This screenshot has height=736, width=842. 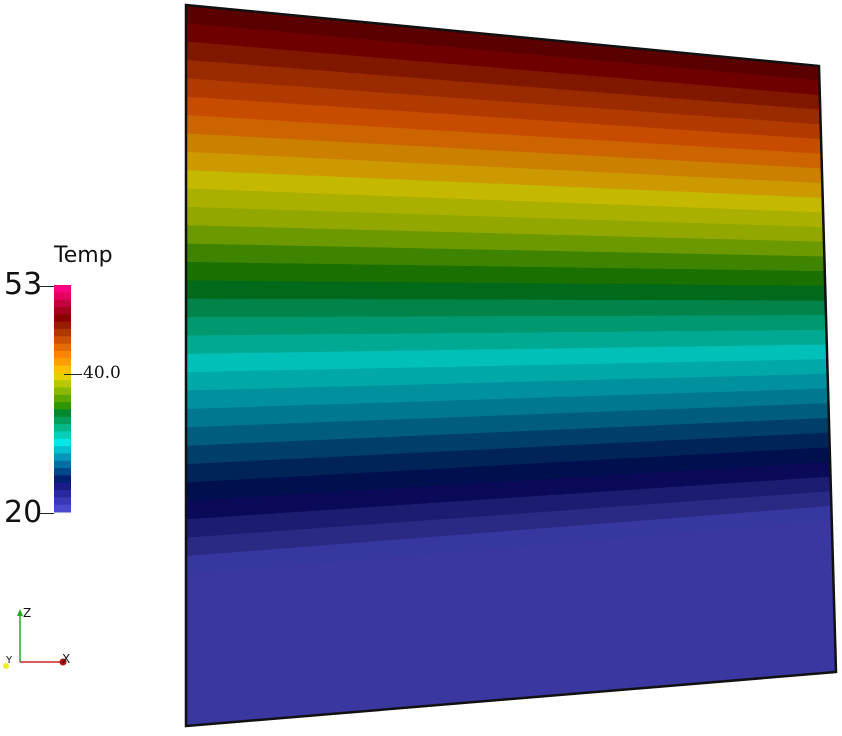 I want to click on scalar-bar-min-label: 20, so click(x=23, y=512).